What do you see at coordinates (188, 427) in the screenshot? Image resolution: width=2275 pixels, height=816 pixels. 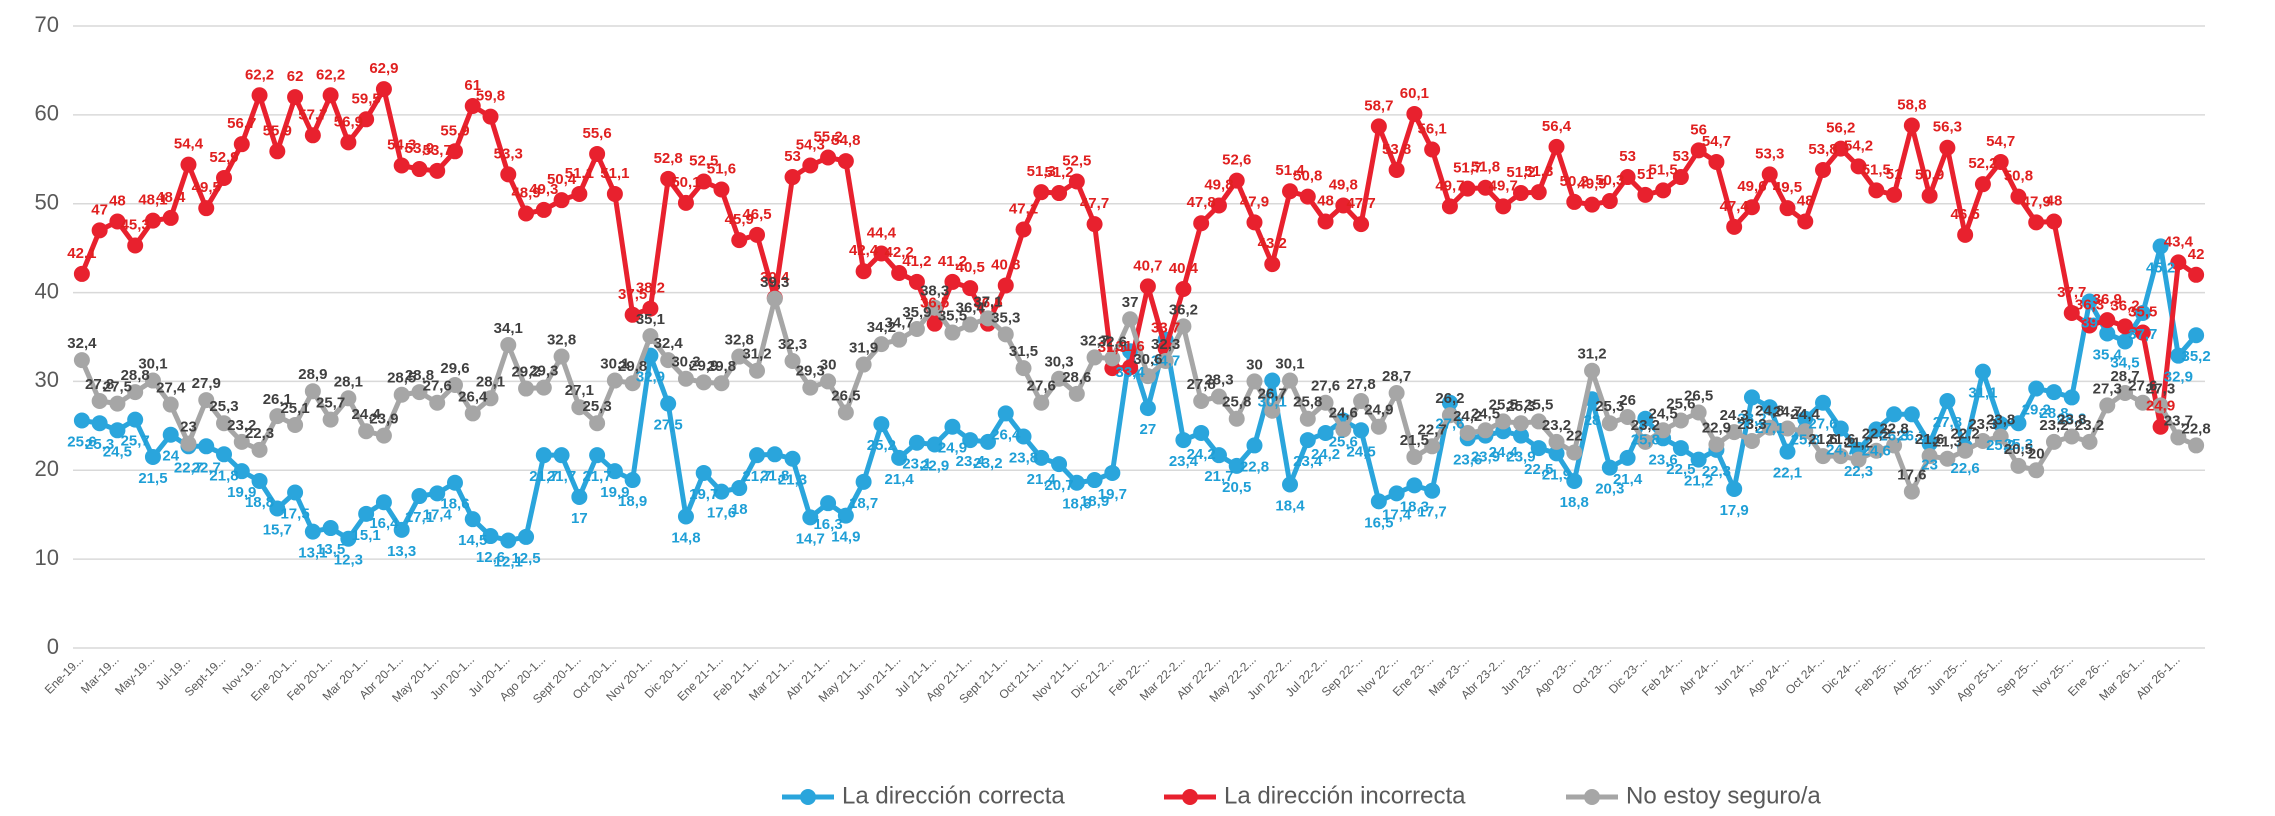 I see `data-label: 23` at bounding box center [188, 427].